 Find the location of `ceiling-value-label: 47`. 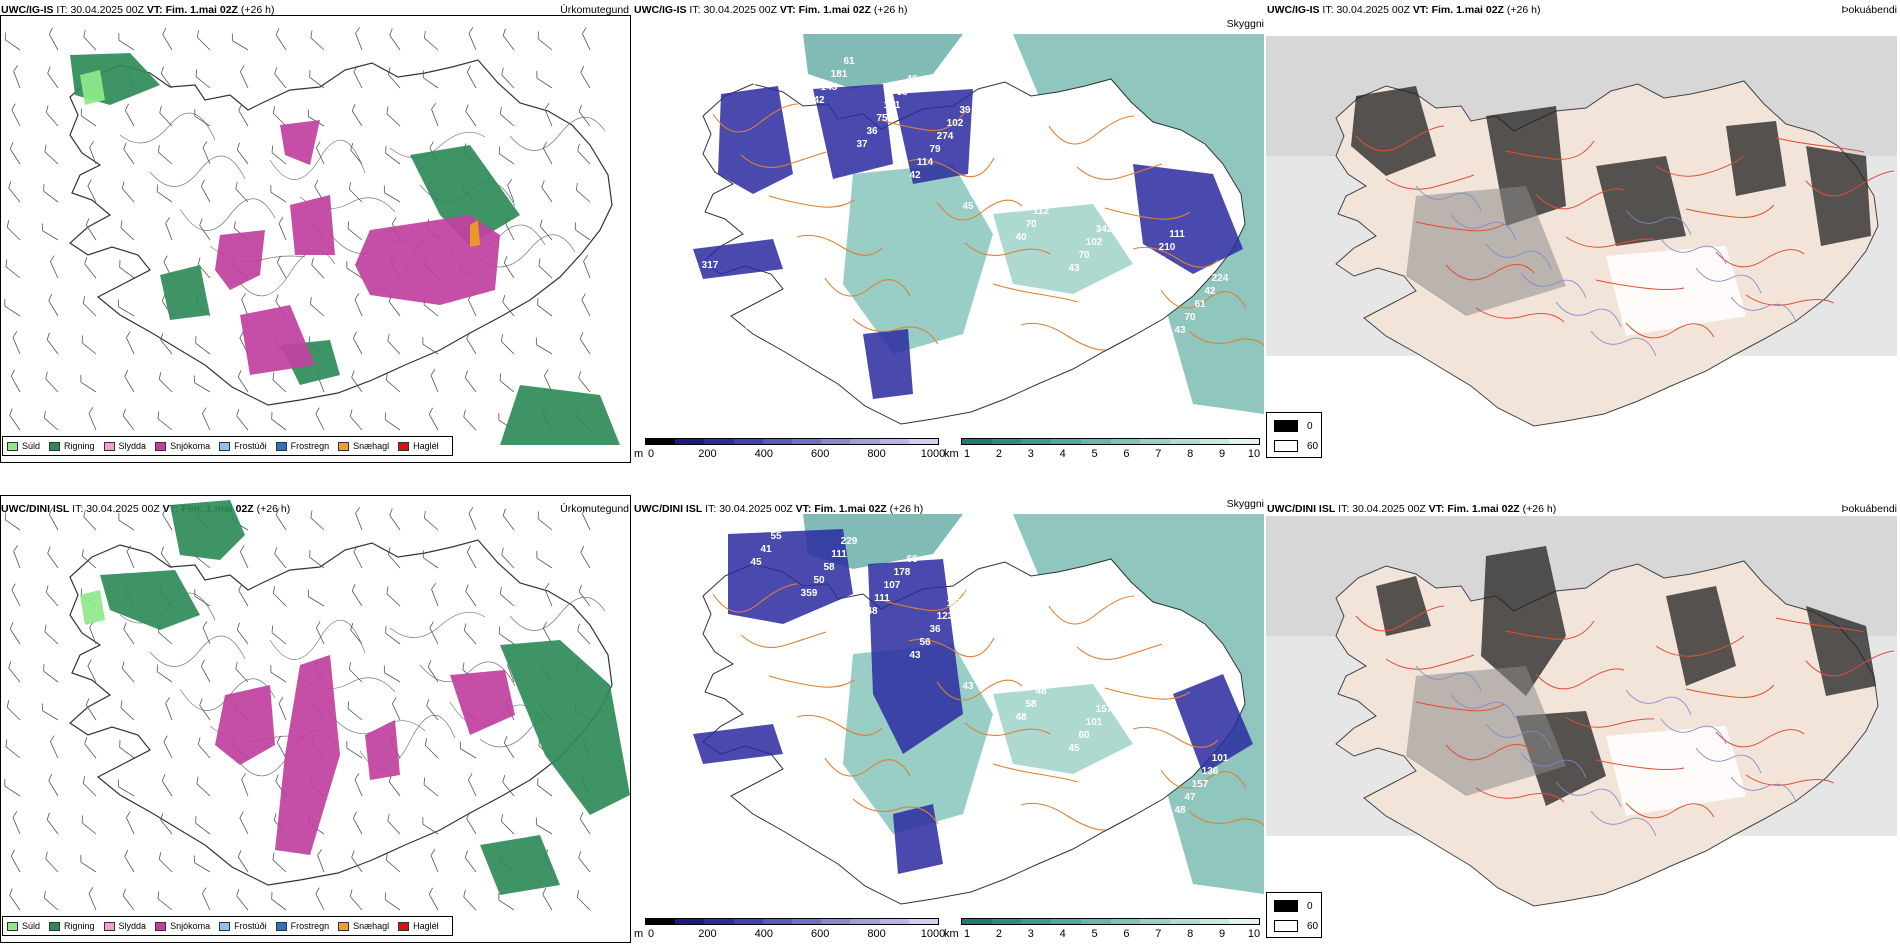

ceiling-value-label: 47 is located at coordinates (1190, 797).